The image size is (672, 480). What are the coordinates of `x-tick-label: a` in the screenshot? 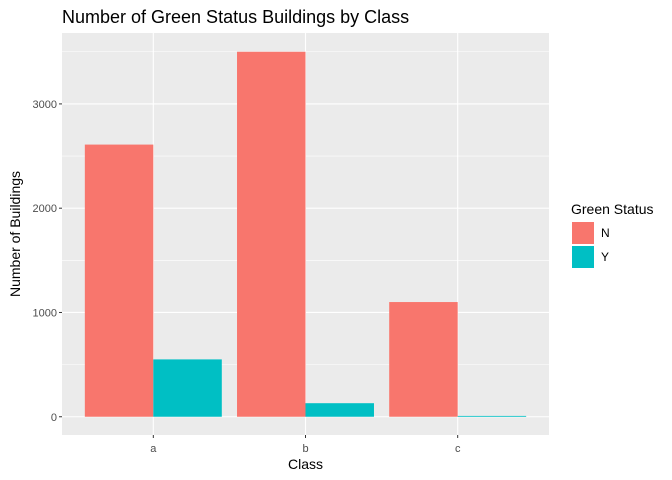 It's located at (153, 449).